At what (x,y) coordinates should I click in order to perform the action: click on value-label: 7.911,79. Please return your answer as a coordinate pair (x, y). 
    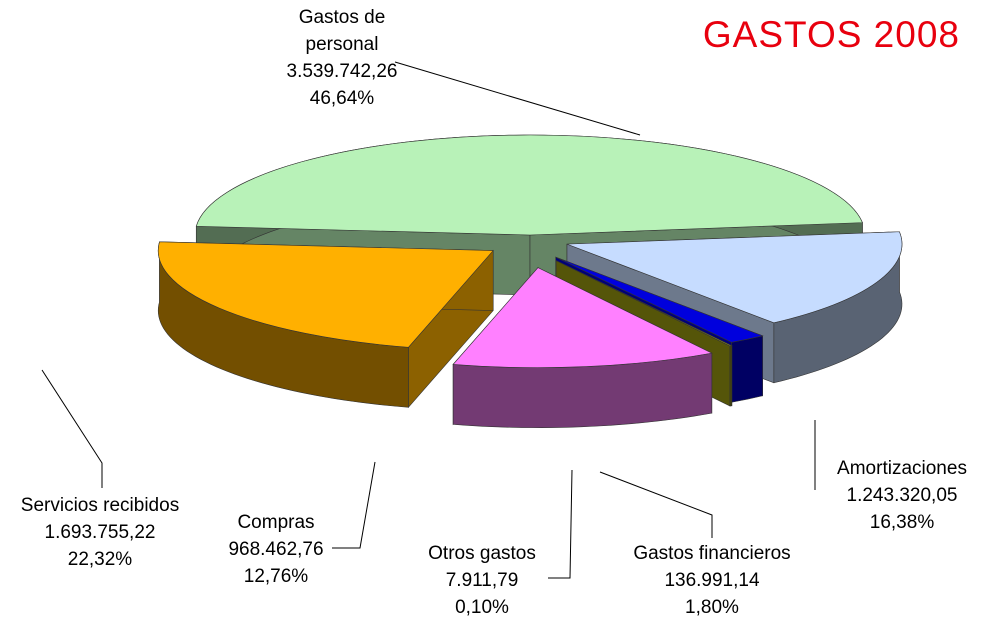
    Looking at the image, I should click on (482, 580).